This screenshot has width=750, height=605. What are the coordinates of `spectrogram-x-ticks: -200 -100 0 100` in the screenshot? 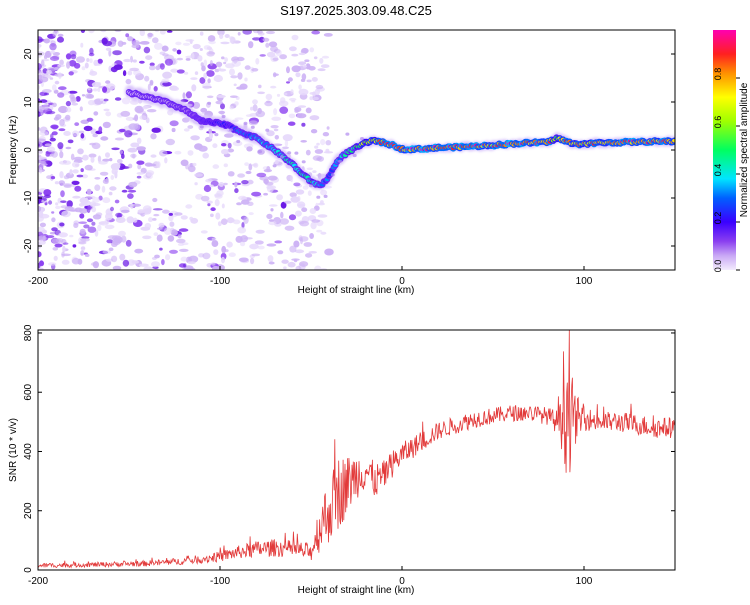 It's located at (310, 276).